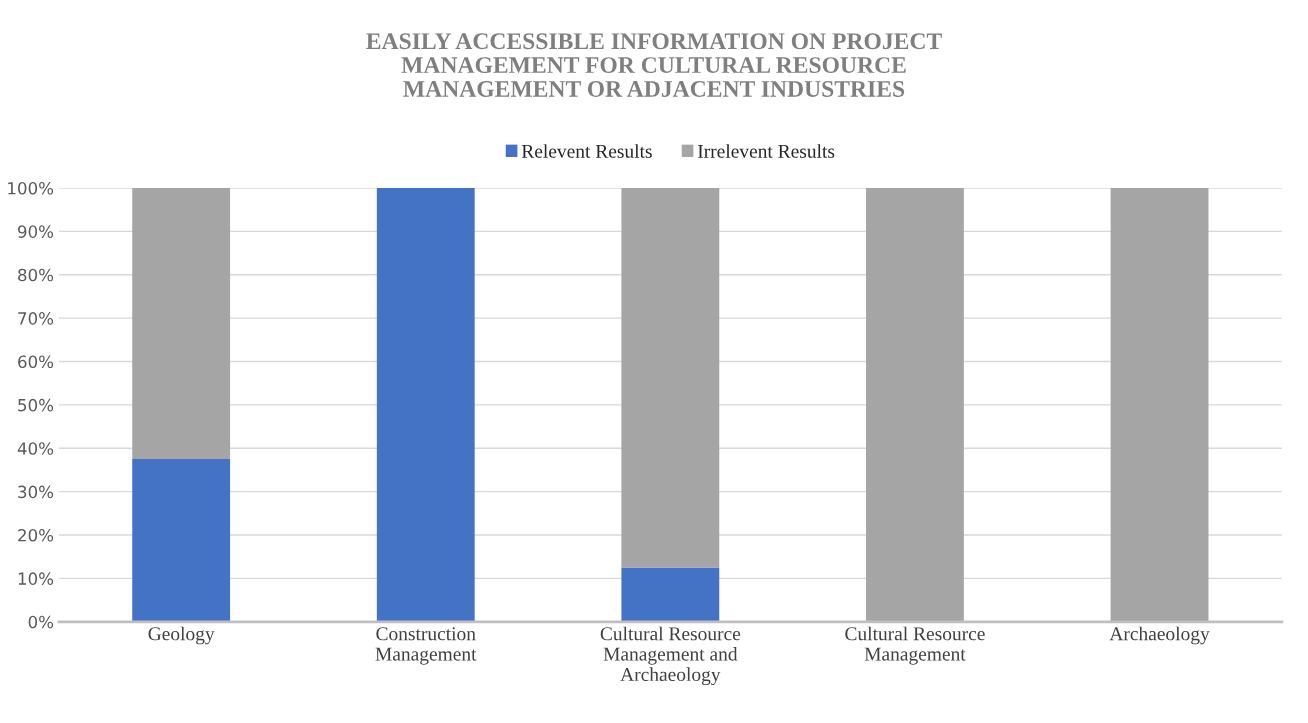 This screenshot has width=1308, height=723. I want to click on y-tick-label: 50%, so click(36, 405).